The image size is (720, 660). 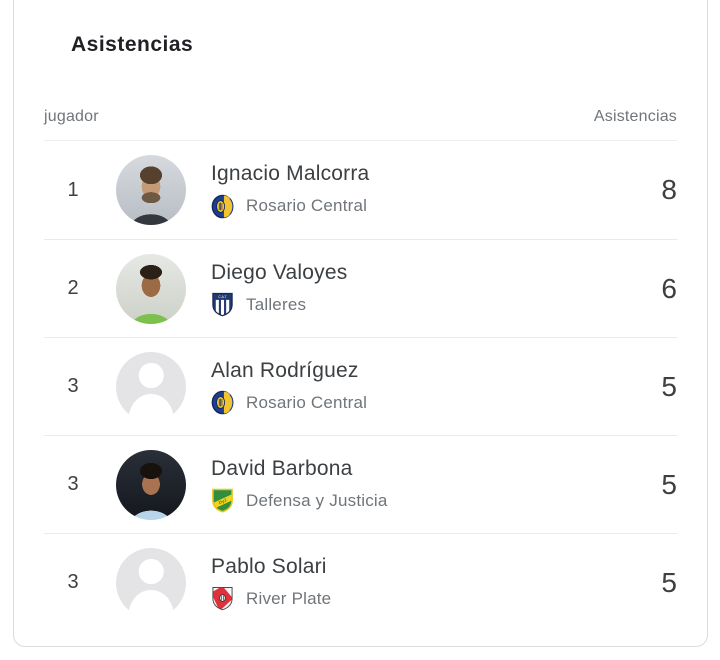 I want to click on assists-value: 6, so click(x=669, y=288).